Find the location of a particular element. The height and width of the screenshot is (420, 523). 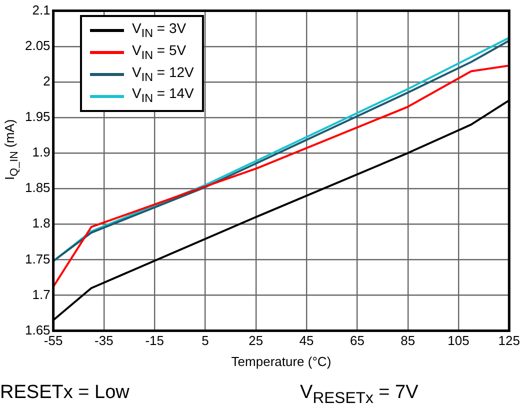

x-tick-label: -35 is located at coordinates (104, 340).